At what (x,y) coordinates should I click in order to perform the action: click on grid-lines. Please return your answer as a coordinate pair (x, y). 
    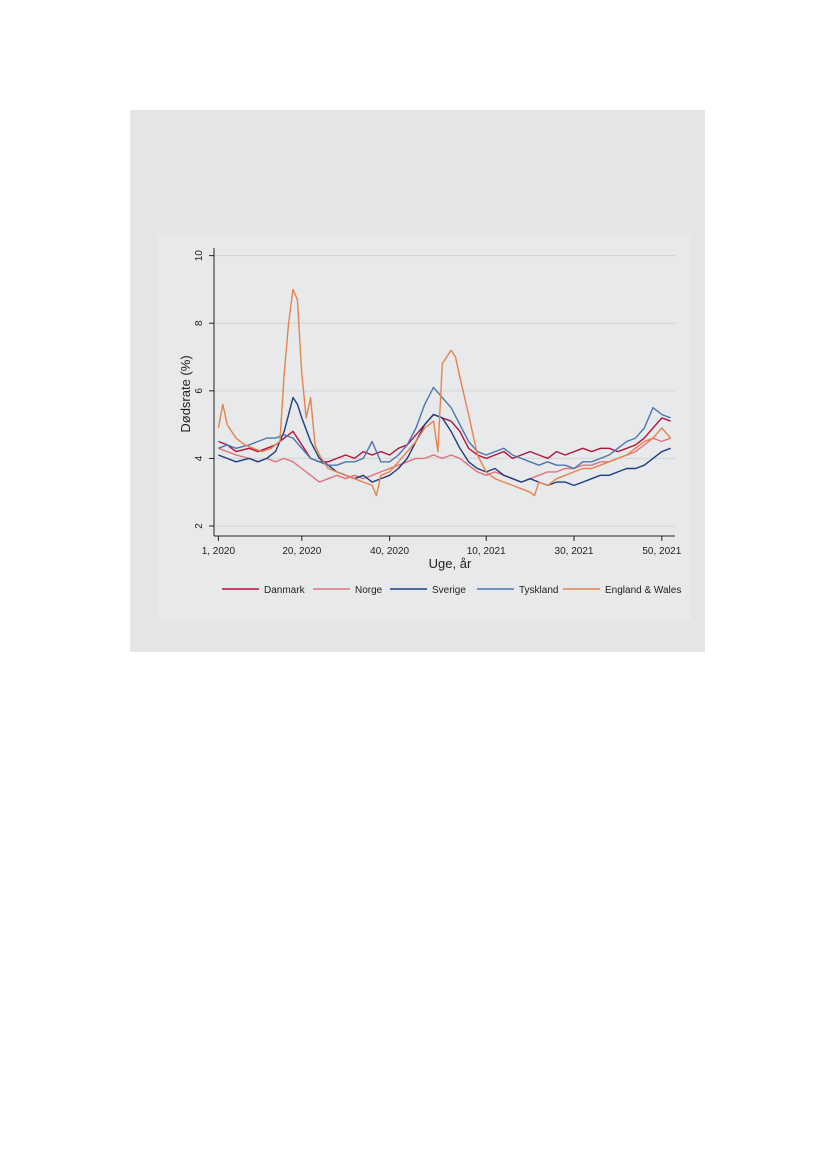
    Looking at the image, I should click on (444, 391).